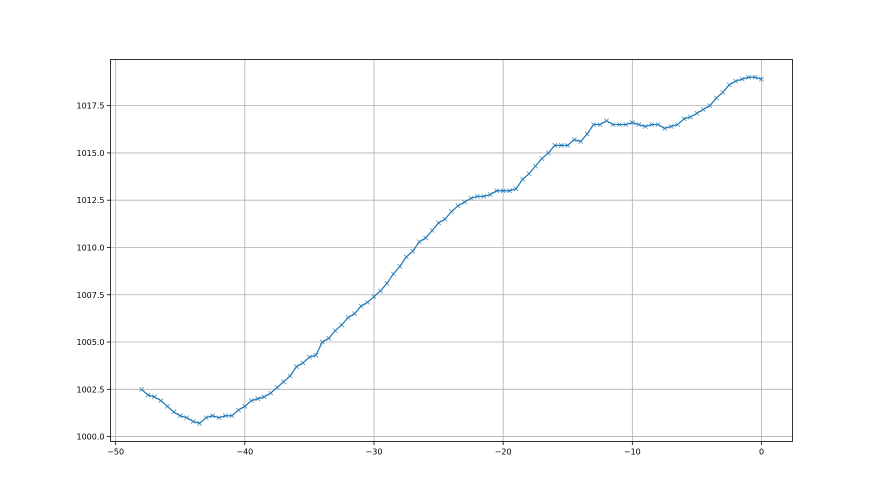  I want to click on y-tick-label: 1017.5, so click(91, 106).